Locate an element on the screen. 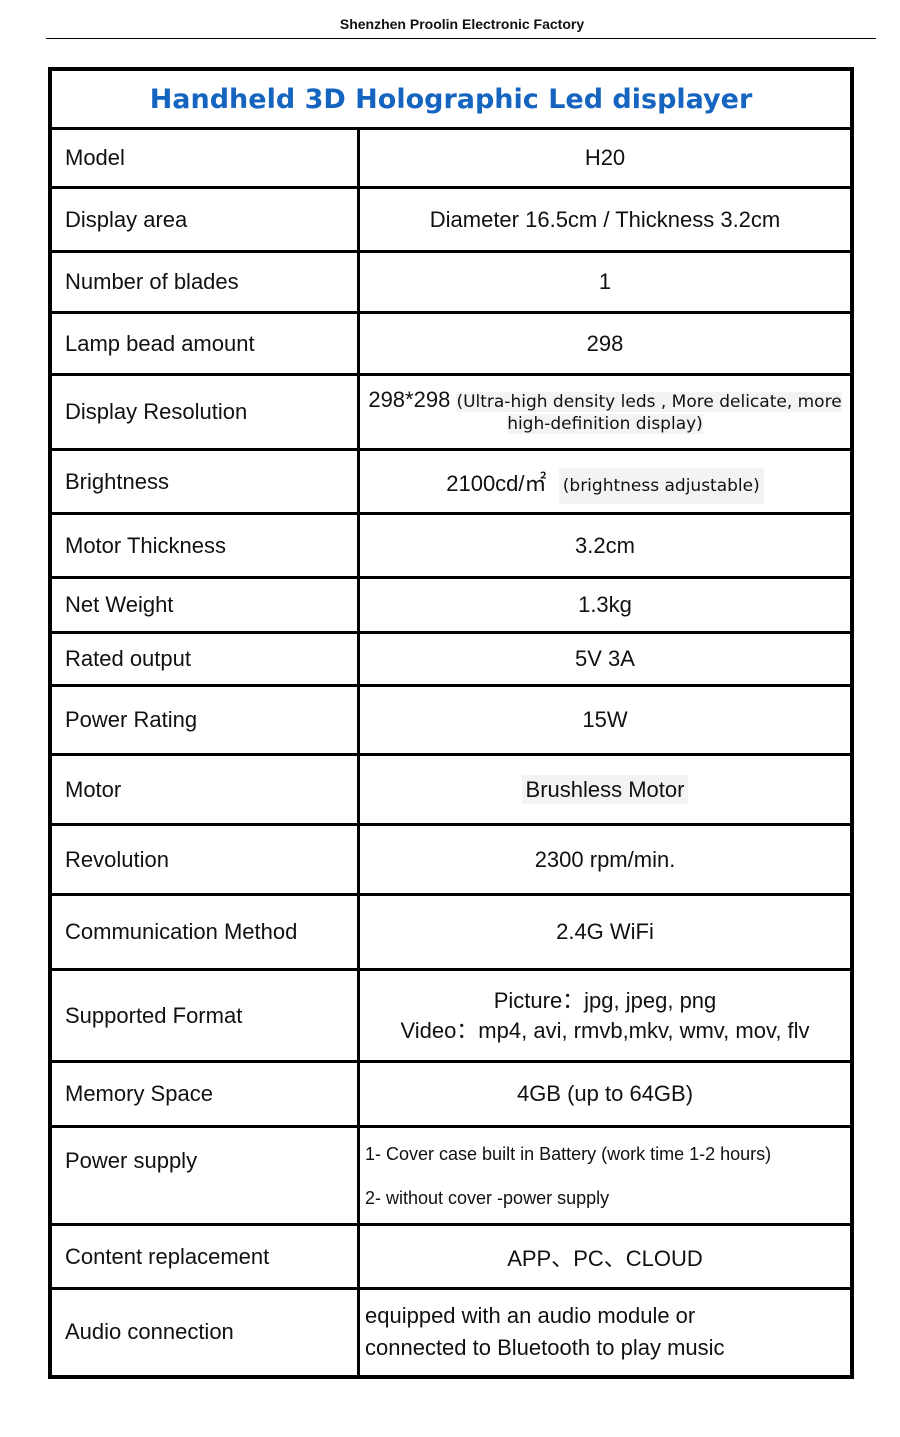 The width and height of the screenshot is (900, 1437). header-divider is located at coordinates (461, 38).